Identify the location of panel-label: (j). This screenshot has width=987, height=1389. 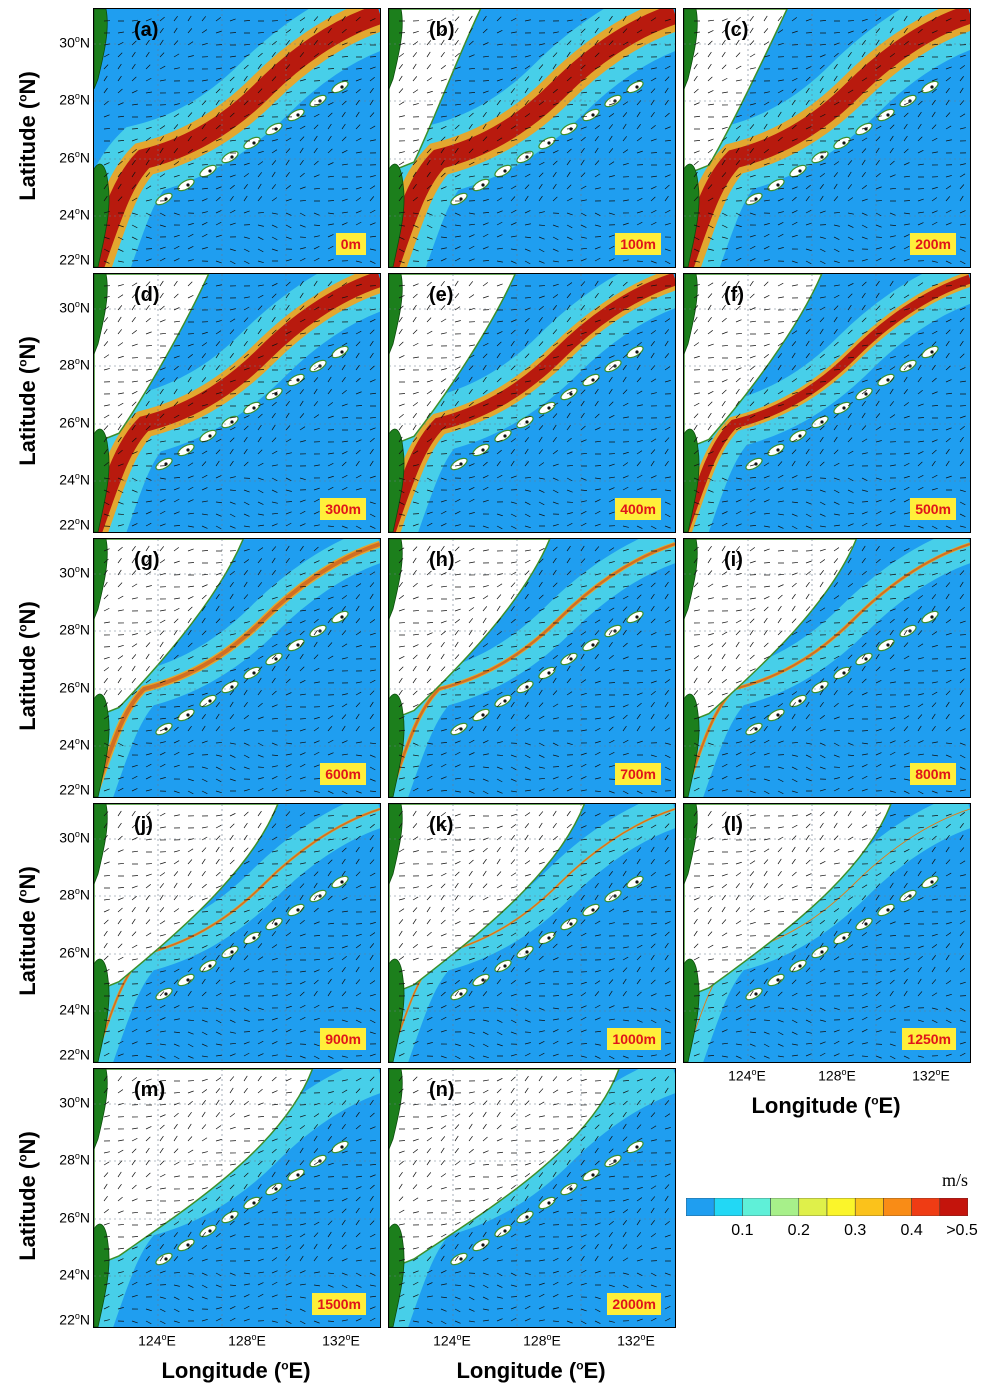
(143, 825).